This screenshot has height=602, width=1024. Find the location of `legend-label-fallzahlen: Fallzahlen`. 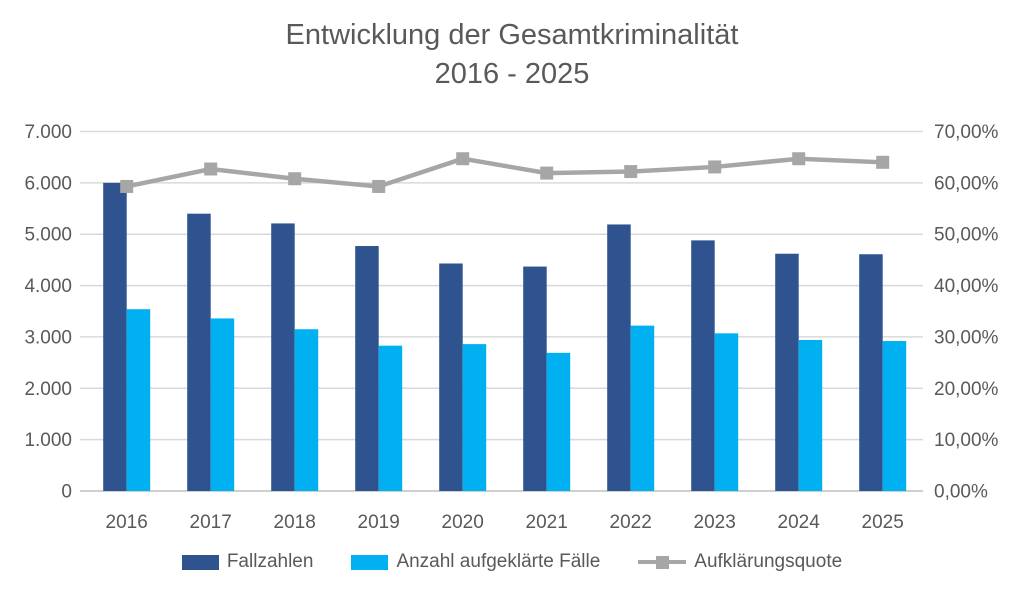

legend-label-fallzahlen: Fallzahlen is located at coordinates (270, 561).